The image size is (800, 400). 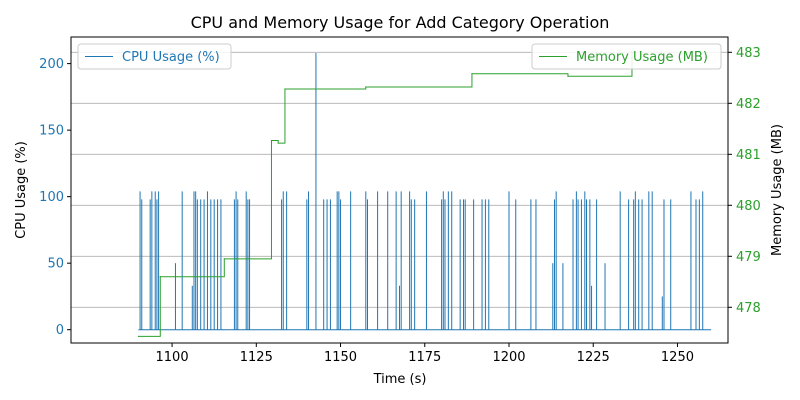 I want to click on left-axis-label: CPU Usage (%), so click(x=21, y=190).